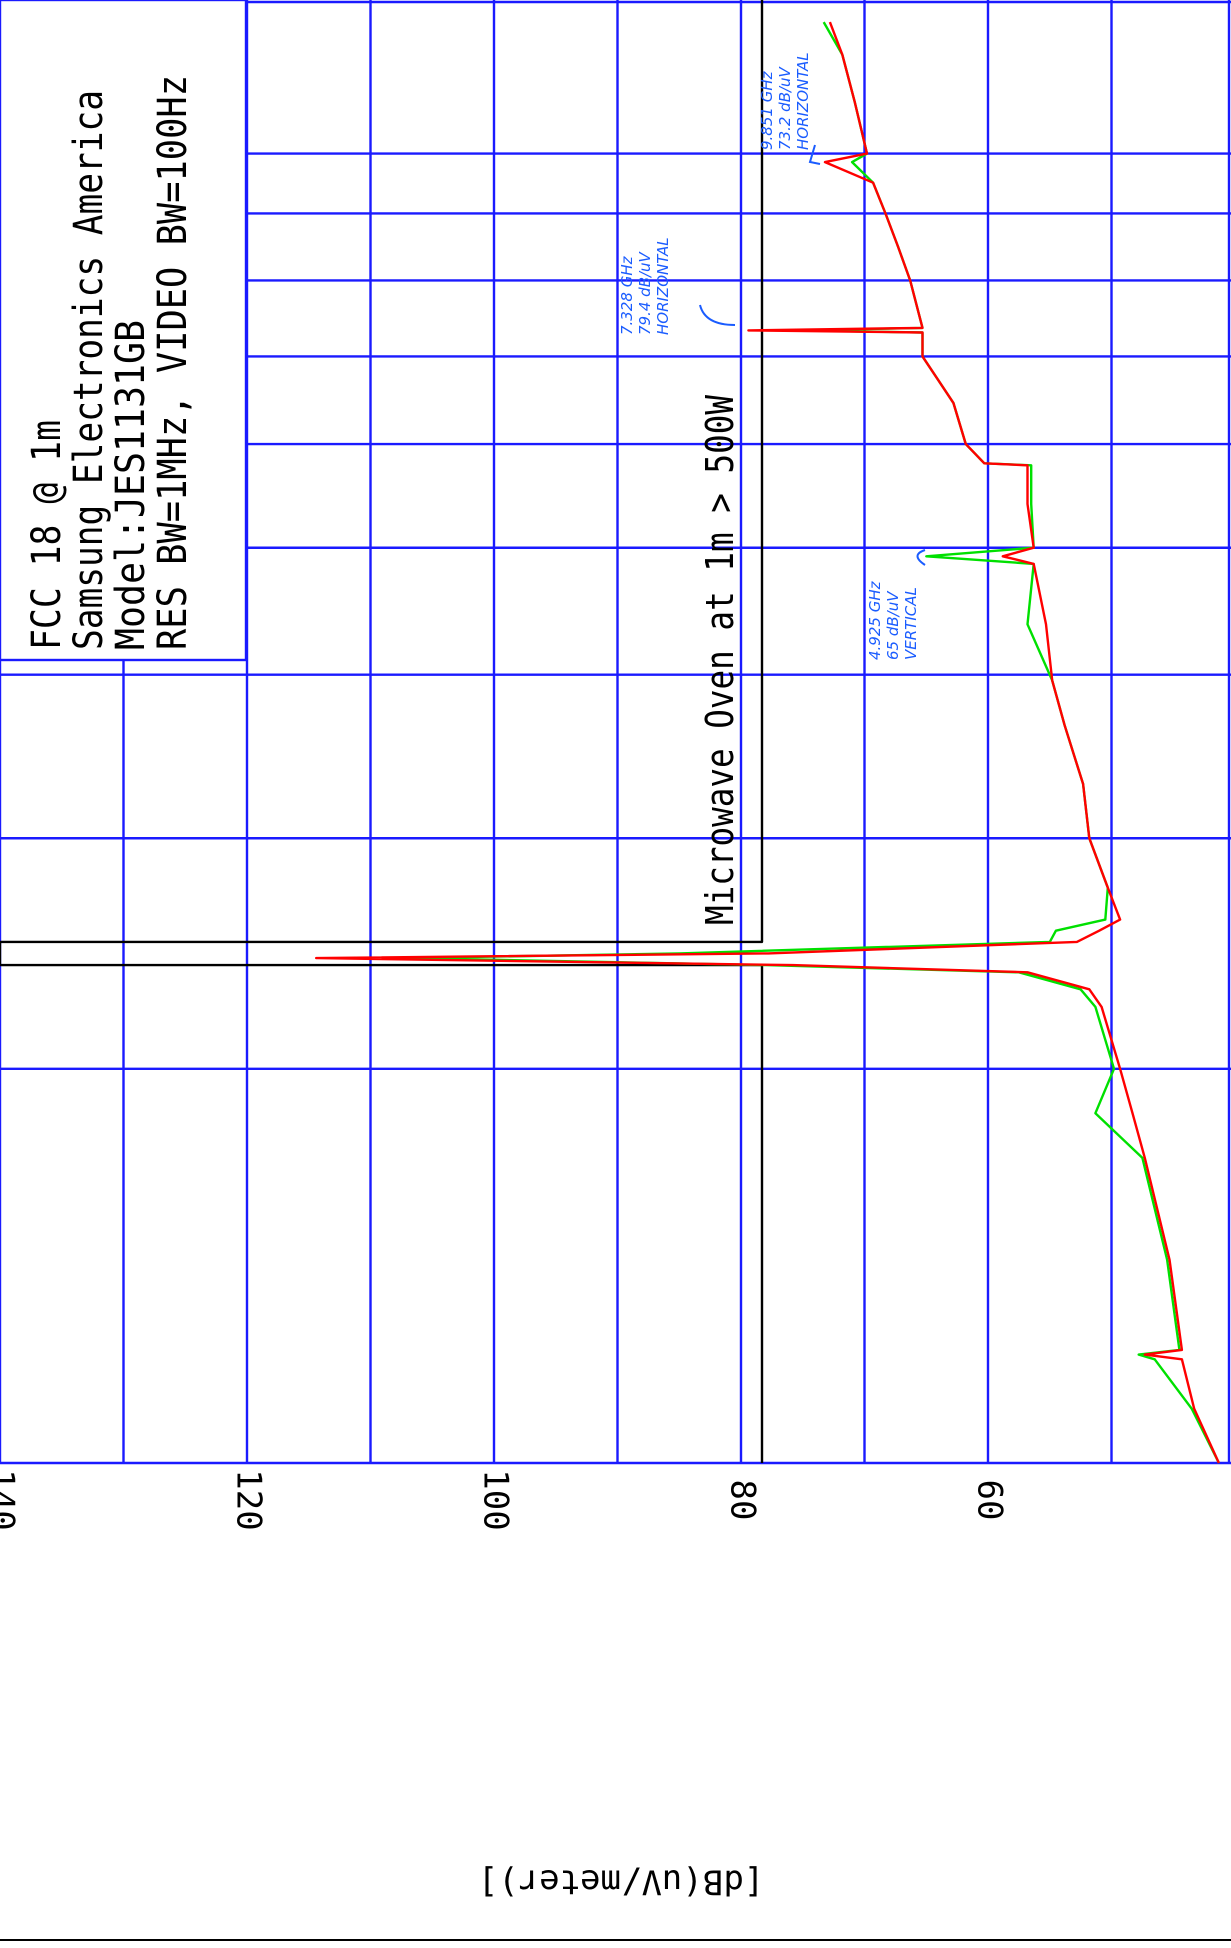 The width and height of the screenshot is (1231, 1948). Describe the element at coordinates (645, 292) in the screenshot. I see `annotation: 79.4 dB/uV` at that location.